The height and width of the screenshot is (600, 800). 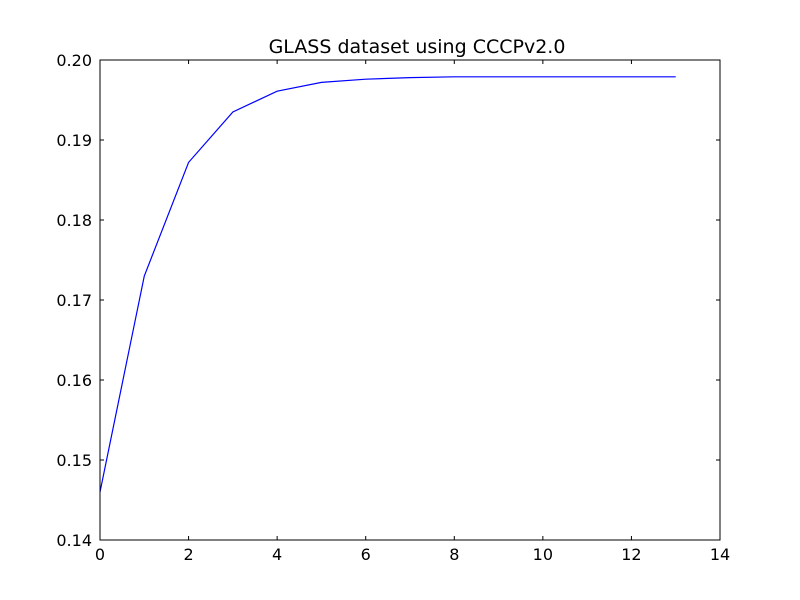 What do you see at coordinates (454, 554) in the screenshot?
I see `x-tick-label: 8` at bounding box center [454, 554].